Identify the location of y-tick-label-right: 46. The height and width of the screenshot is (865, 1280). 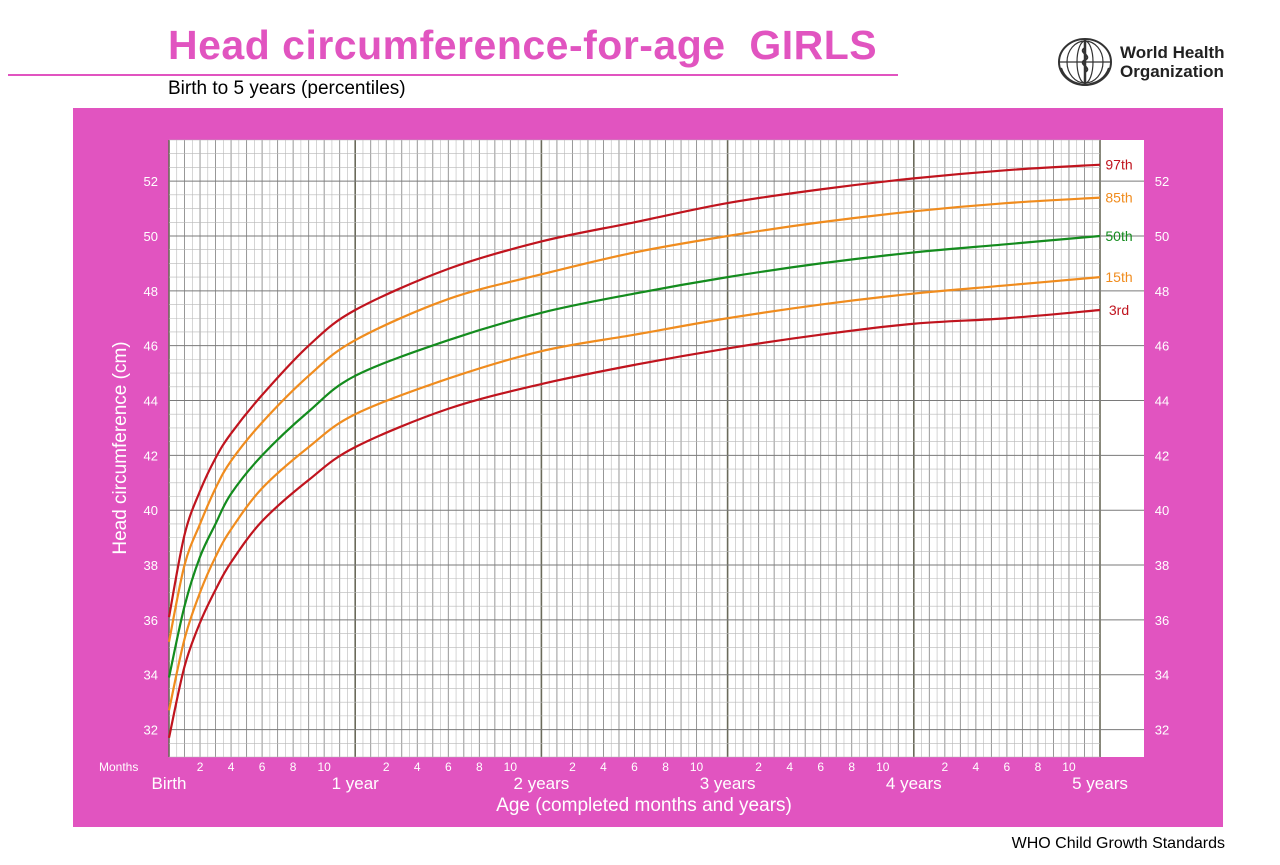
(1162, 346).